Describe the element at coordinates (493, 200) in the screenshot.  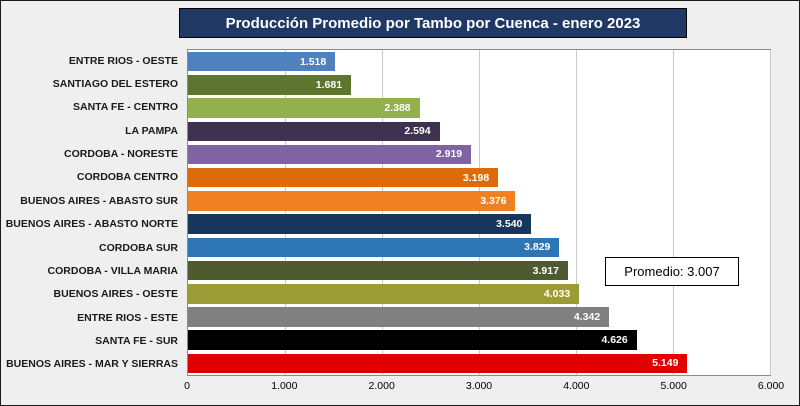
I see `bar-value-label: 3.376` at that location.